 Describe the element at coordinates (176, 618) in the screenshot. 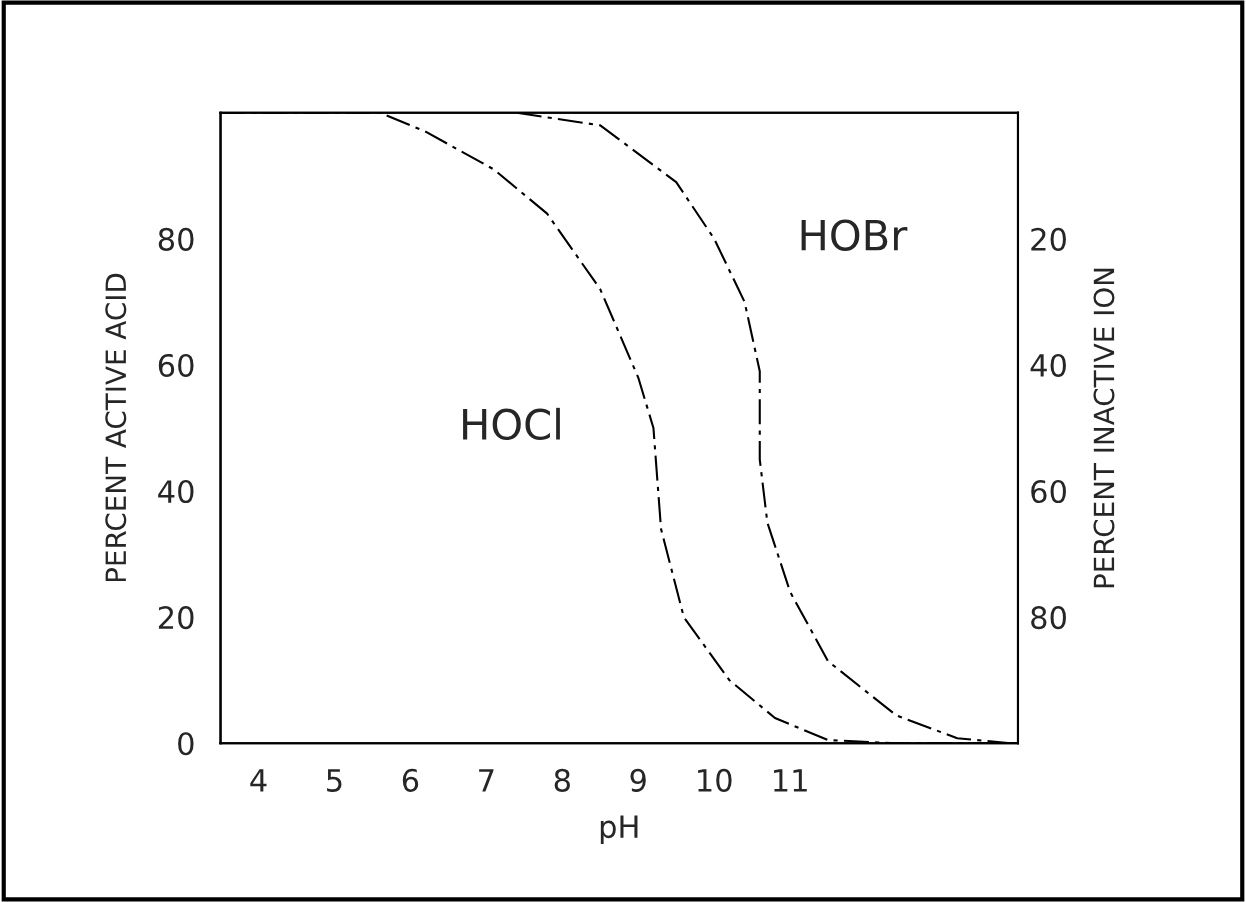

I see `y-tick-label: 20` at that location.